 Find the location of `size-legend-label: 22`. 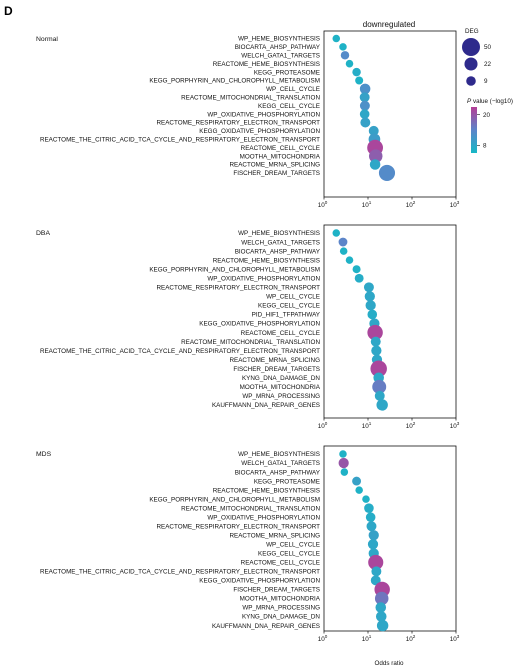

size-legend-label: 22 is located at coordinates (488, 64).